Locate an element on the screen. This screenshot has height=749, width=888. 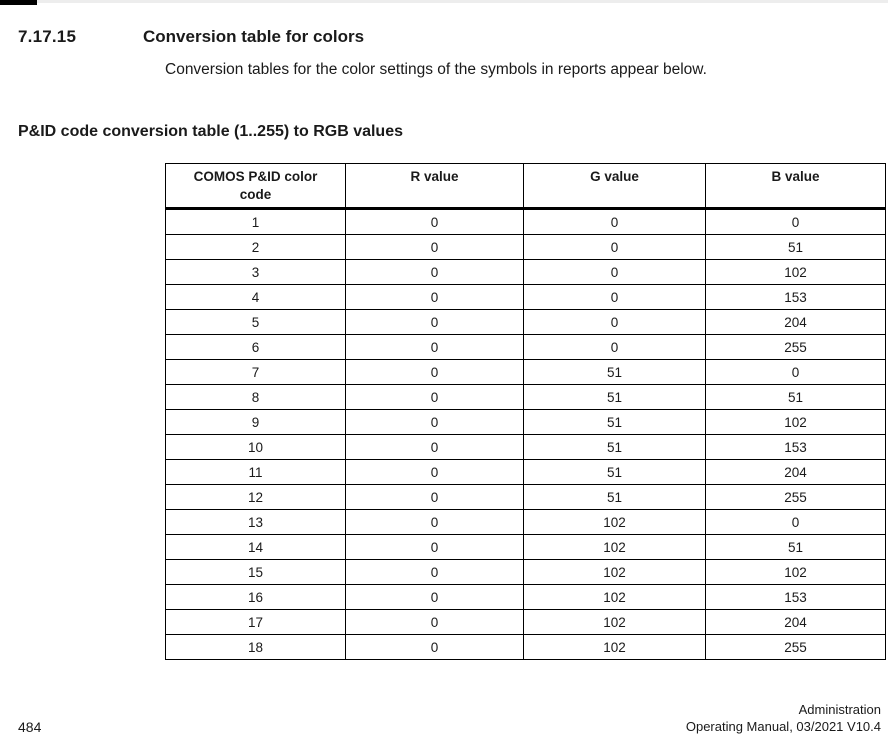
table-cell-code: 11 is located at coordinates (255, 472).